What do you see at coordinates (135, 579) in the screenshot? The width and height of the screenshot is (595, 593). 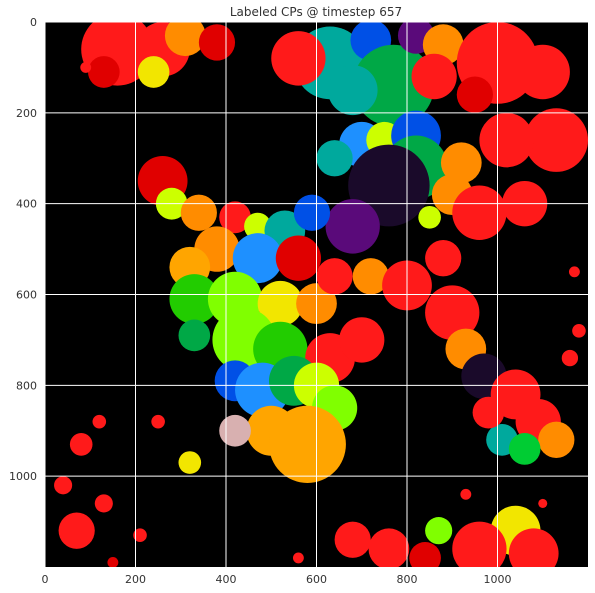 I see `x-tick-label: 200` at bounding box center [135, 579].